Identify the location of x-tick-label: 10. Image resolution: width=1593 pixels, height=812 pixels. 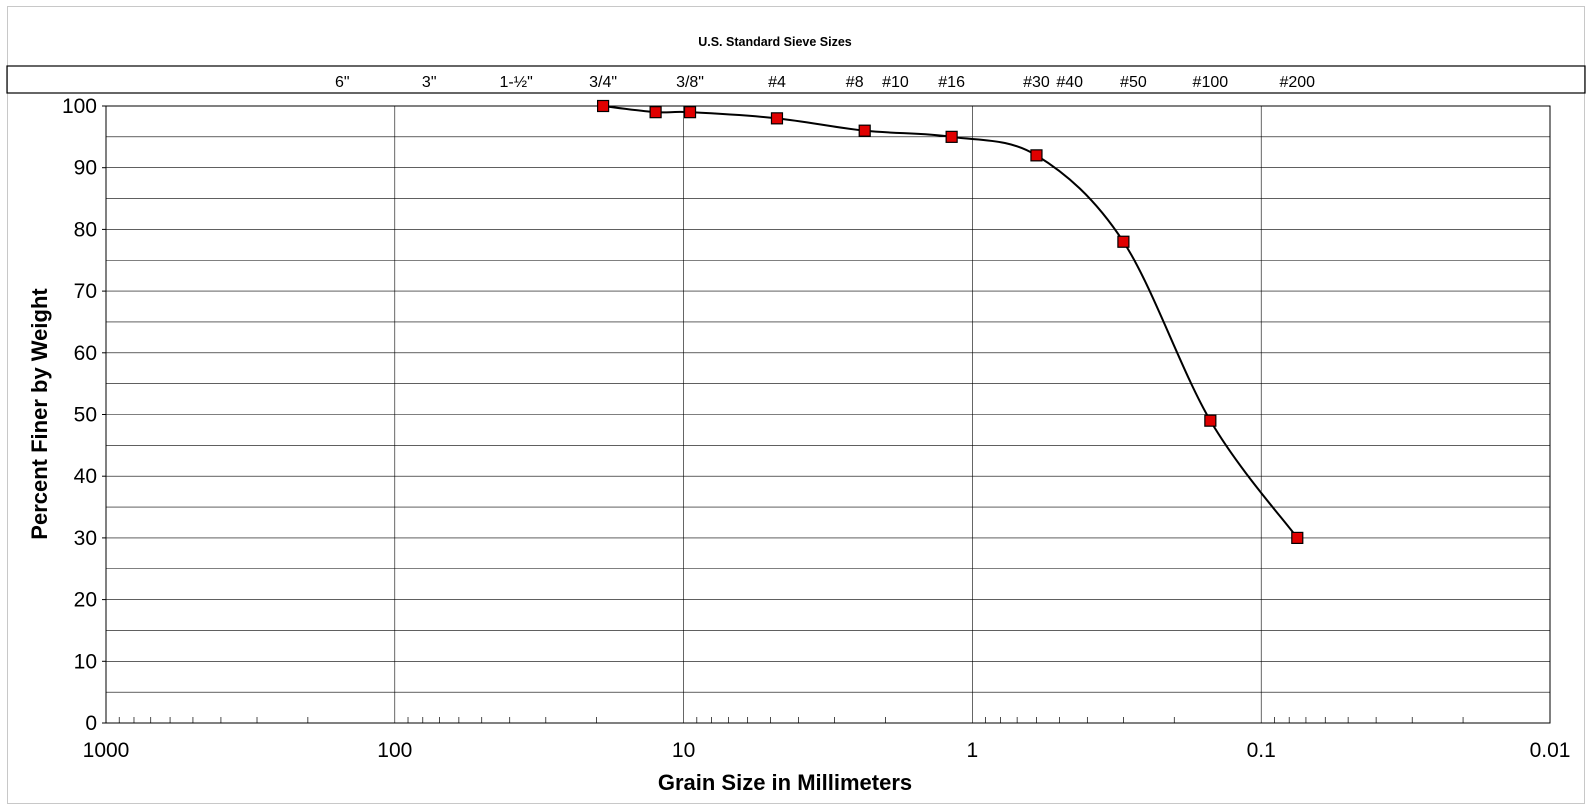
(683, 750).